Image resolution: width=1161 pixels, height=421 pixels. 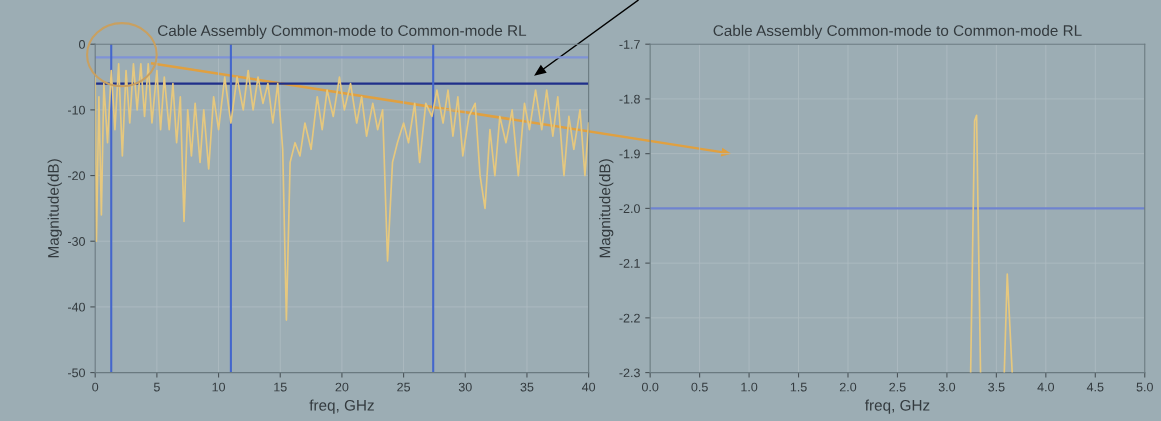 What do you see at coordinates (342, 387) in the screenshot?
I see `x-tick-label: 20` at bounding box center [342, 387].